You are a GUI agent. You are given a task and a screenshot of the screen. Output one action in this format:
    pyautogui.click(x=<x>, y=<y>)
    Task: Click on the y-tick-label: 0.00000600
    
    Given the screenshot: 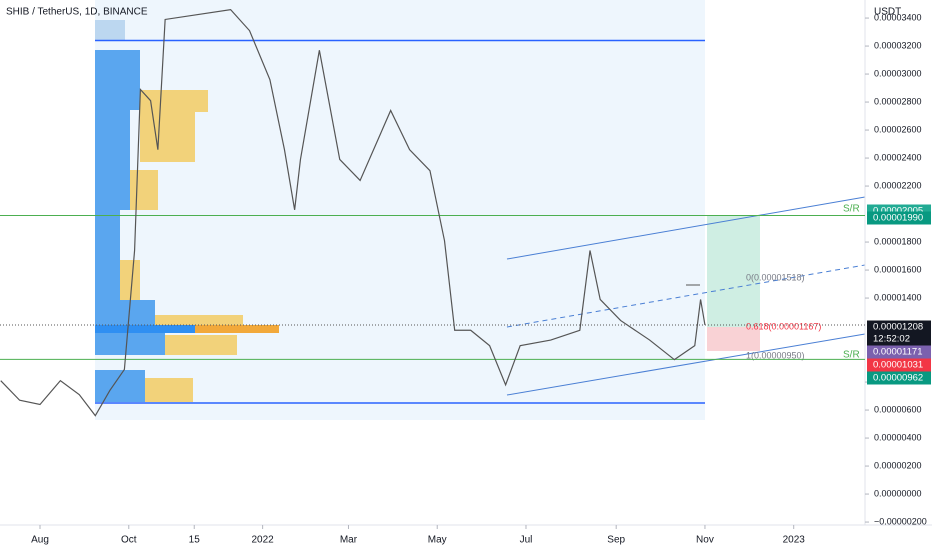 What is the action you would take?
    pyautogui.click(x=898, y=409)
    